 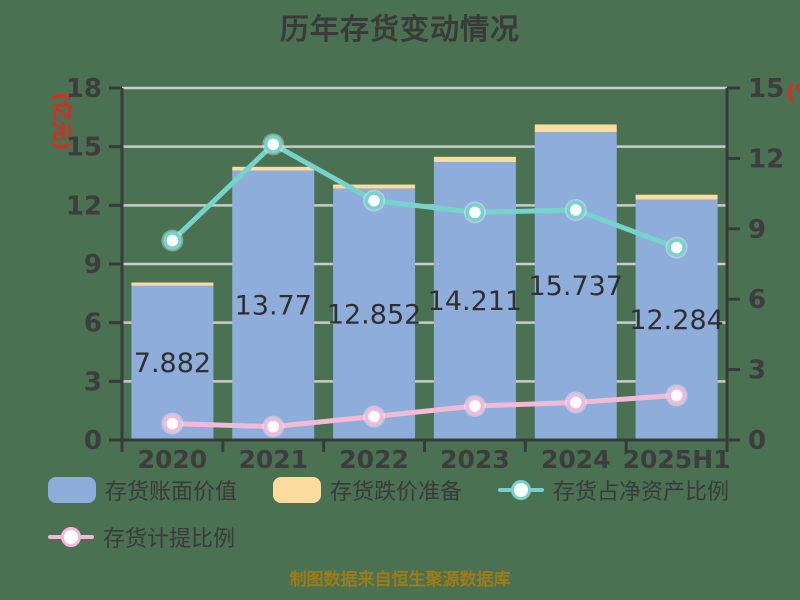 What do you see at coordinates (676, 320) in the screenshot?
I see `bar-value-label: 12.284` at bounding box center [676, 320].